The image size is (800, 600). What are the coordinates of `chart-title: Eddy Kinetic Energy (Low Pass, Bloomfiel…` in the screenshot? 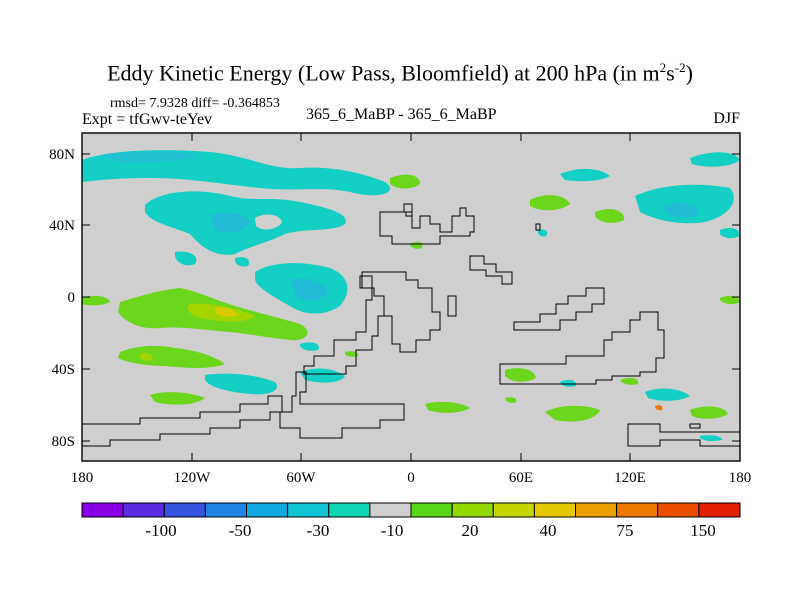 It's located at (400, 73).